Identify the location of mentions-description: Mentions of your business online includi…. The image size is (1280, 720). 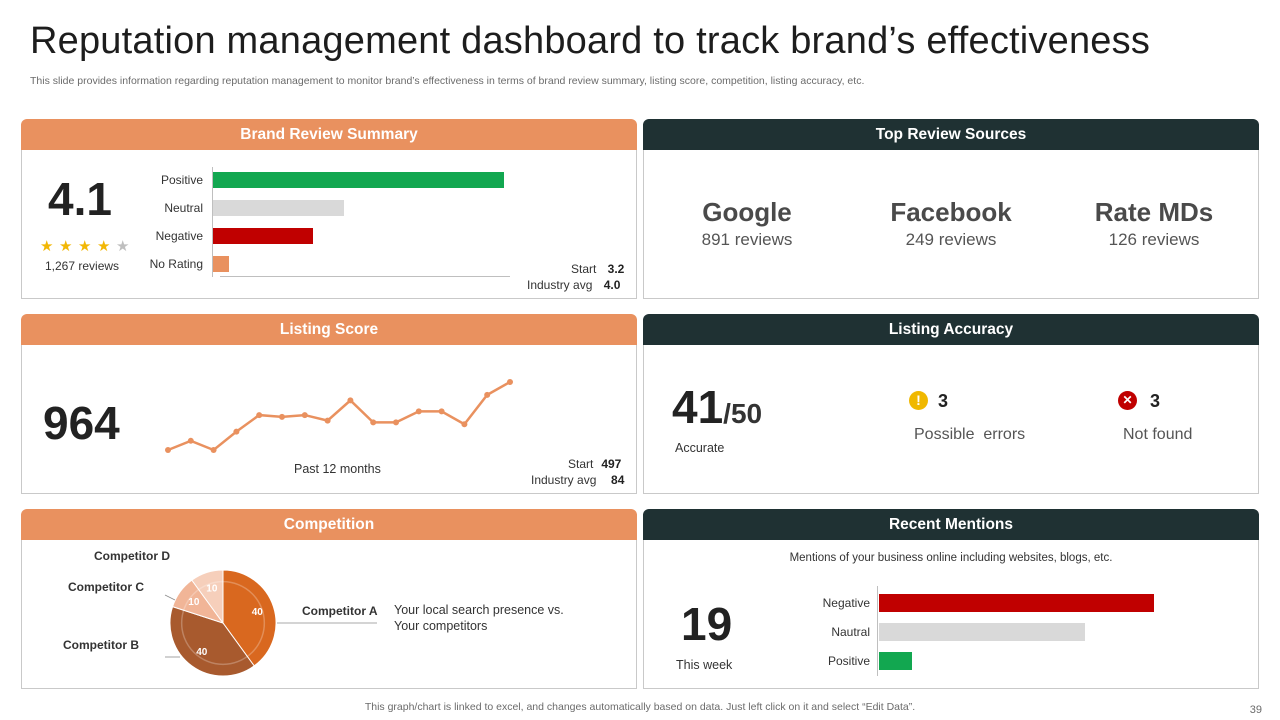
(951, 558).